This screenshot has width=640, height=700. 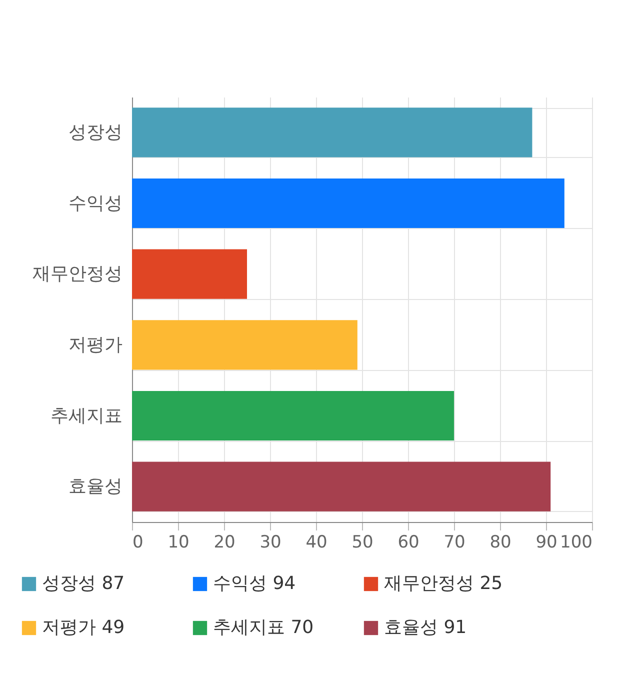 I want to click on x-tick-label: 30, so click(x=271, y=542).